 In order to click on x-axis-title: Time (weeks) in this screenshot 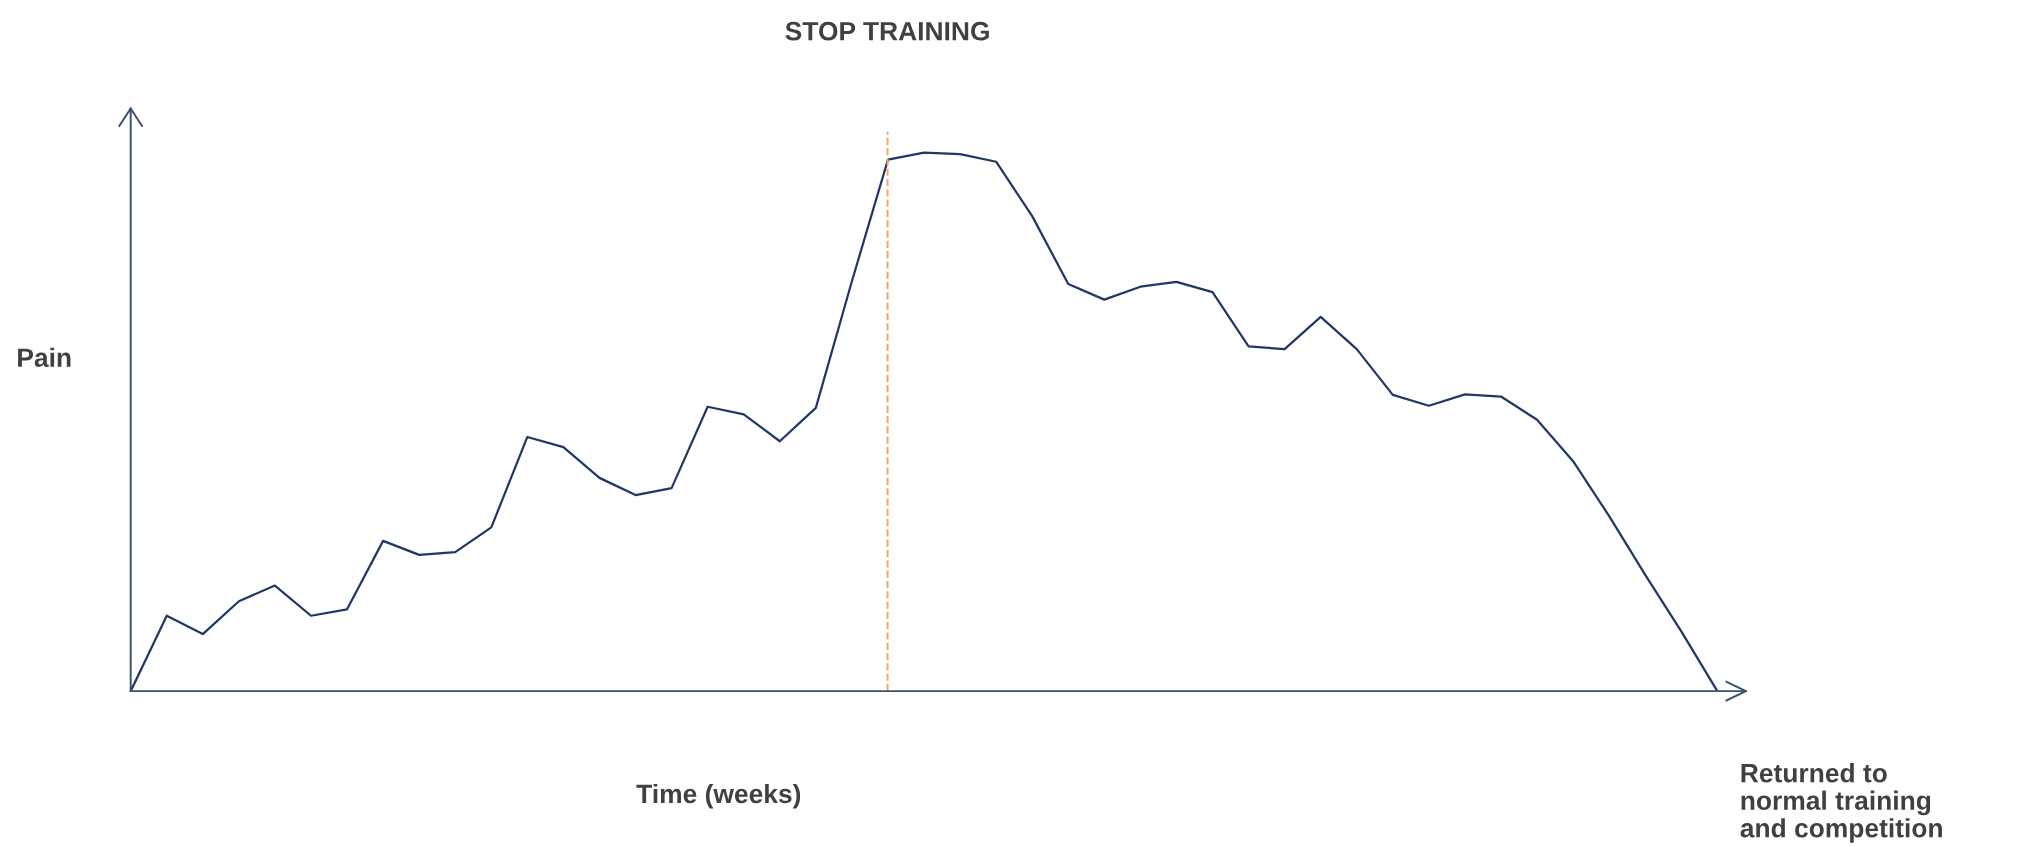, I will do `click(718, 796)`.